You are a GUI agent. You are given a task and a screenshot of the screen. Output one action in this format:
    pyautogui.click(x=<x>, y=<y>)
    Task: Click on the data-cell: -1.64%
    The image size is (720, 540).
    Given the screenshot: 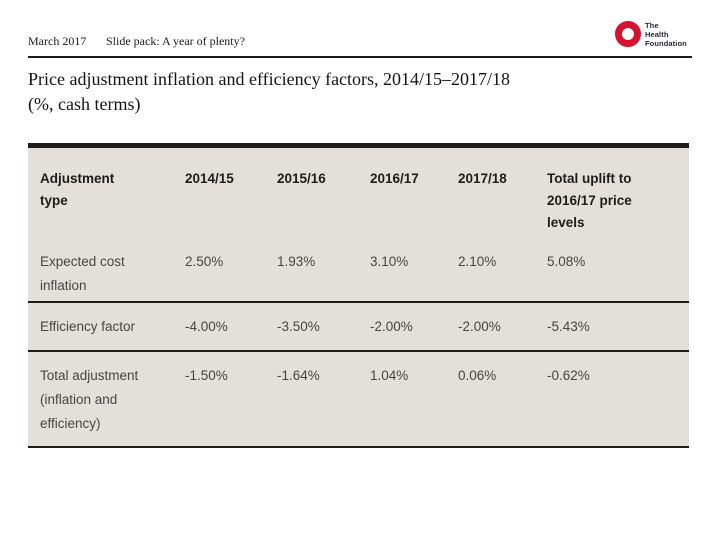 What is the action you would take?
    pyautogui.click(x=298, y=375)
    